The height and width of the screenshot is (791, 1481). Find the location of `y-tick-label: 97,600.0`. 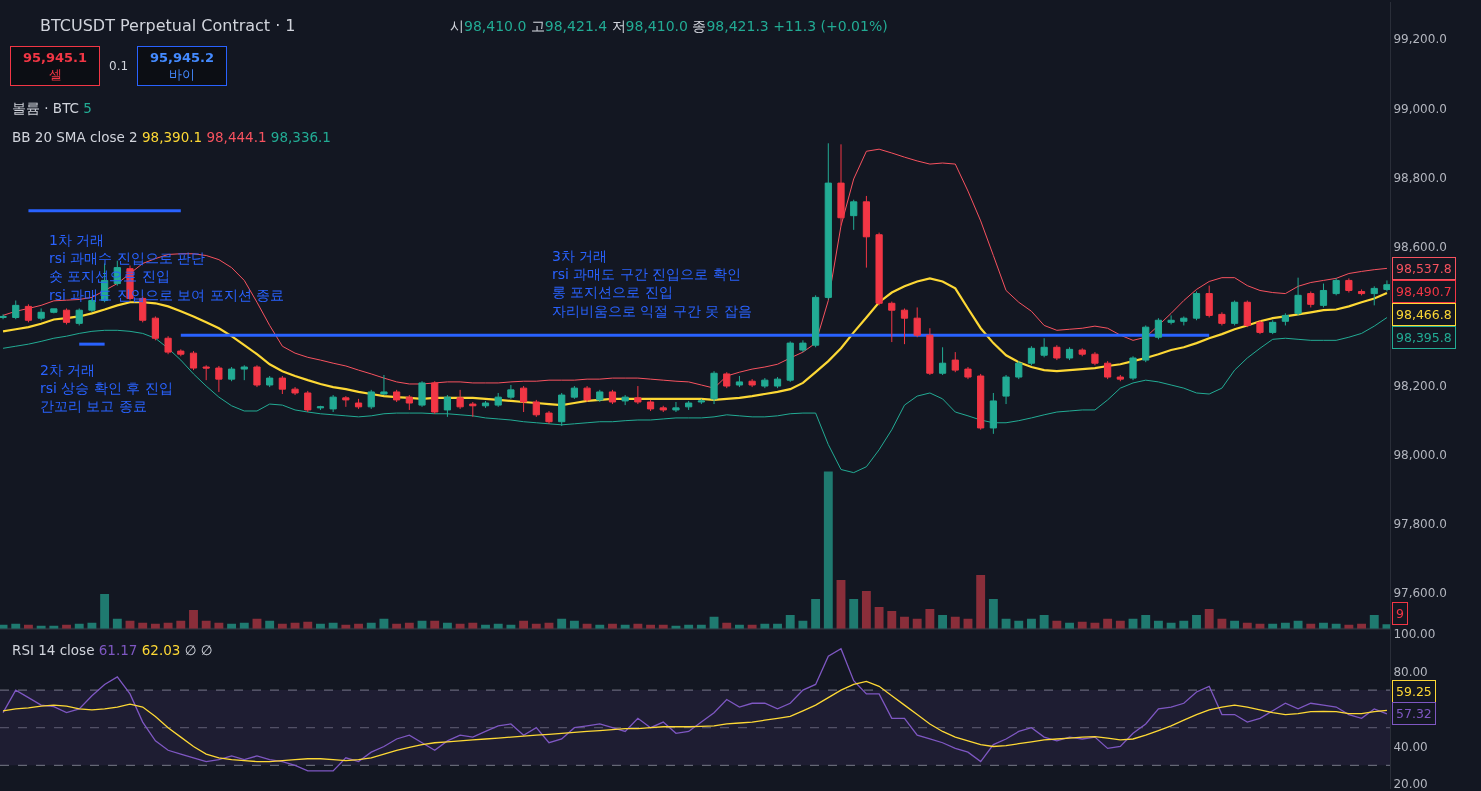

y-tick-label: 97,600.0 is located at coordinates (1420, 593).